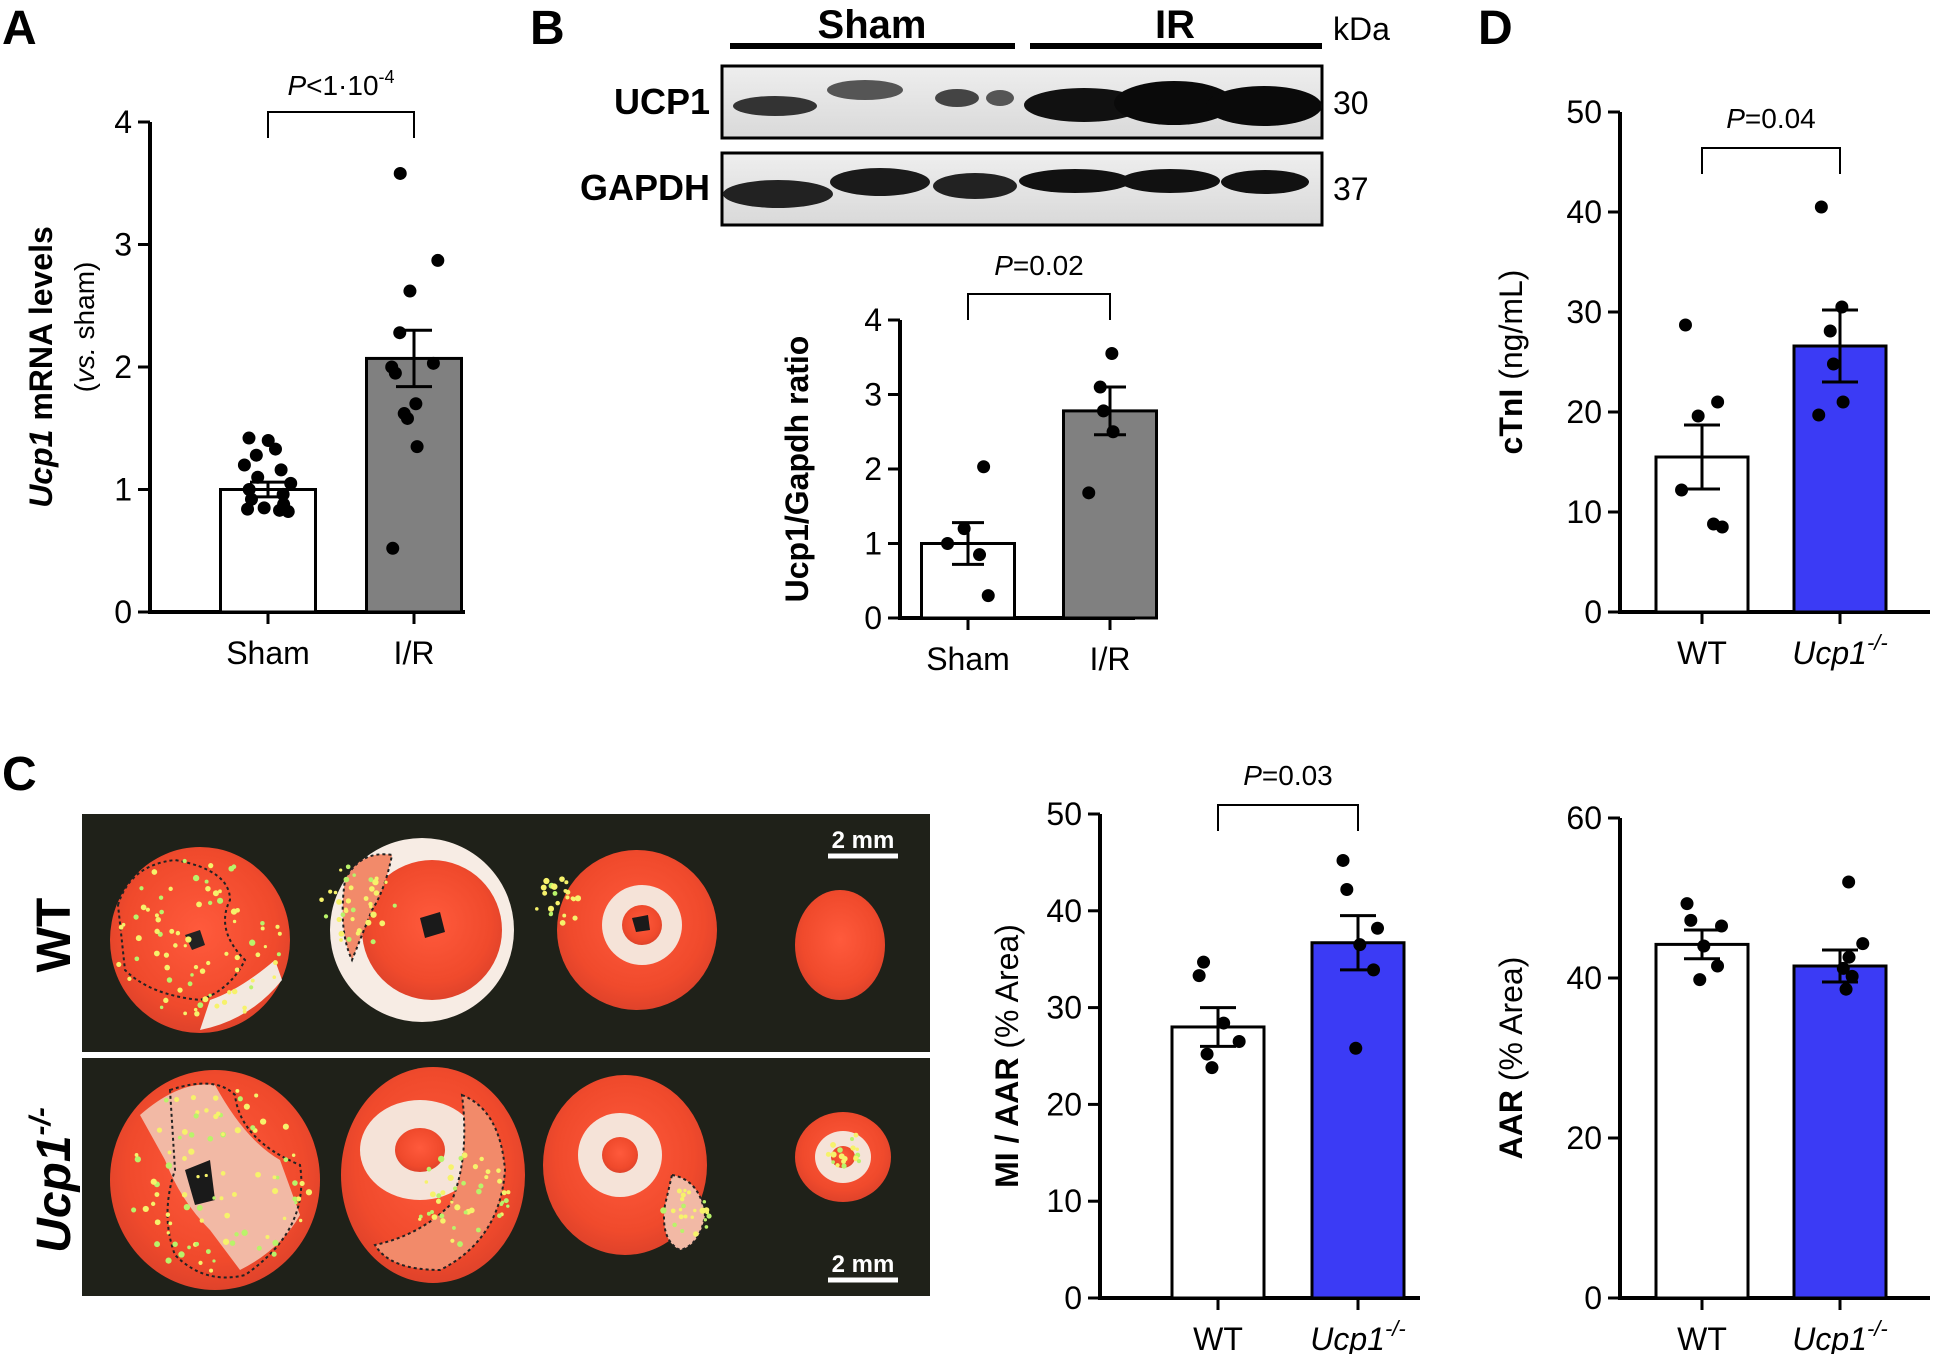  What do you see at coordinates (1593, 1298) in the screenshot?
I see `y-tick-label: 0` at bounding box center [1593, 1298].